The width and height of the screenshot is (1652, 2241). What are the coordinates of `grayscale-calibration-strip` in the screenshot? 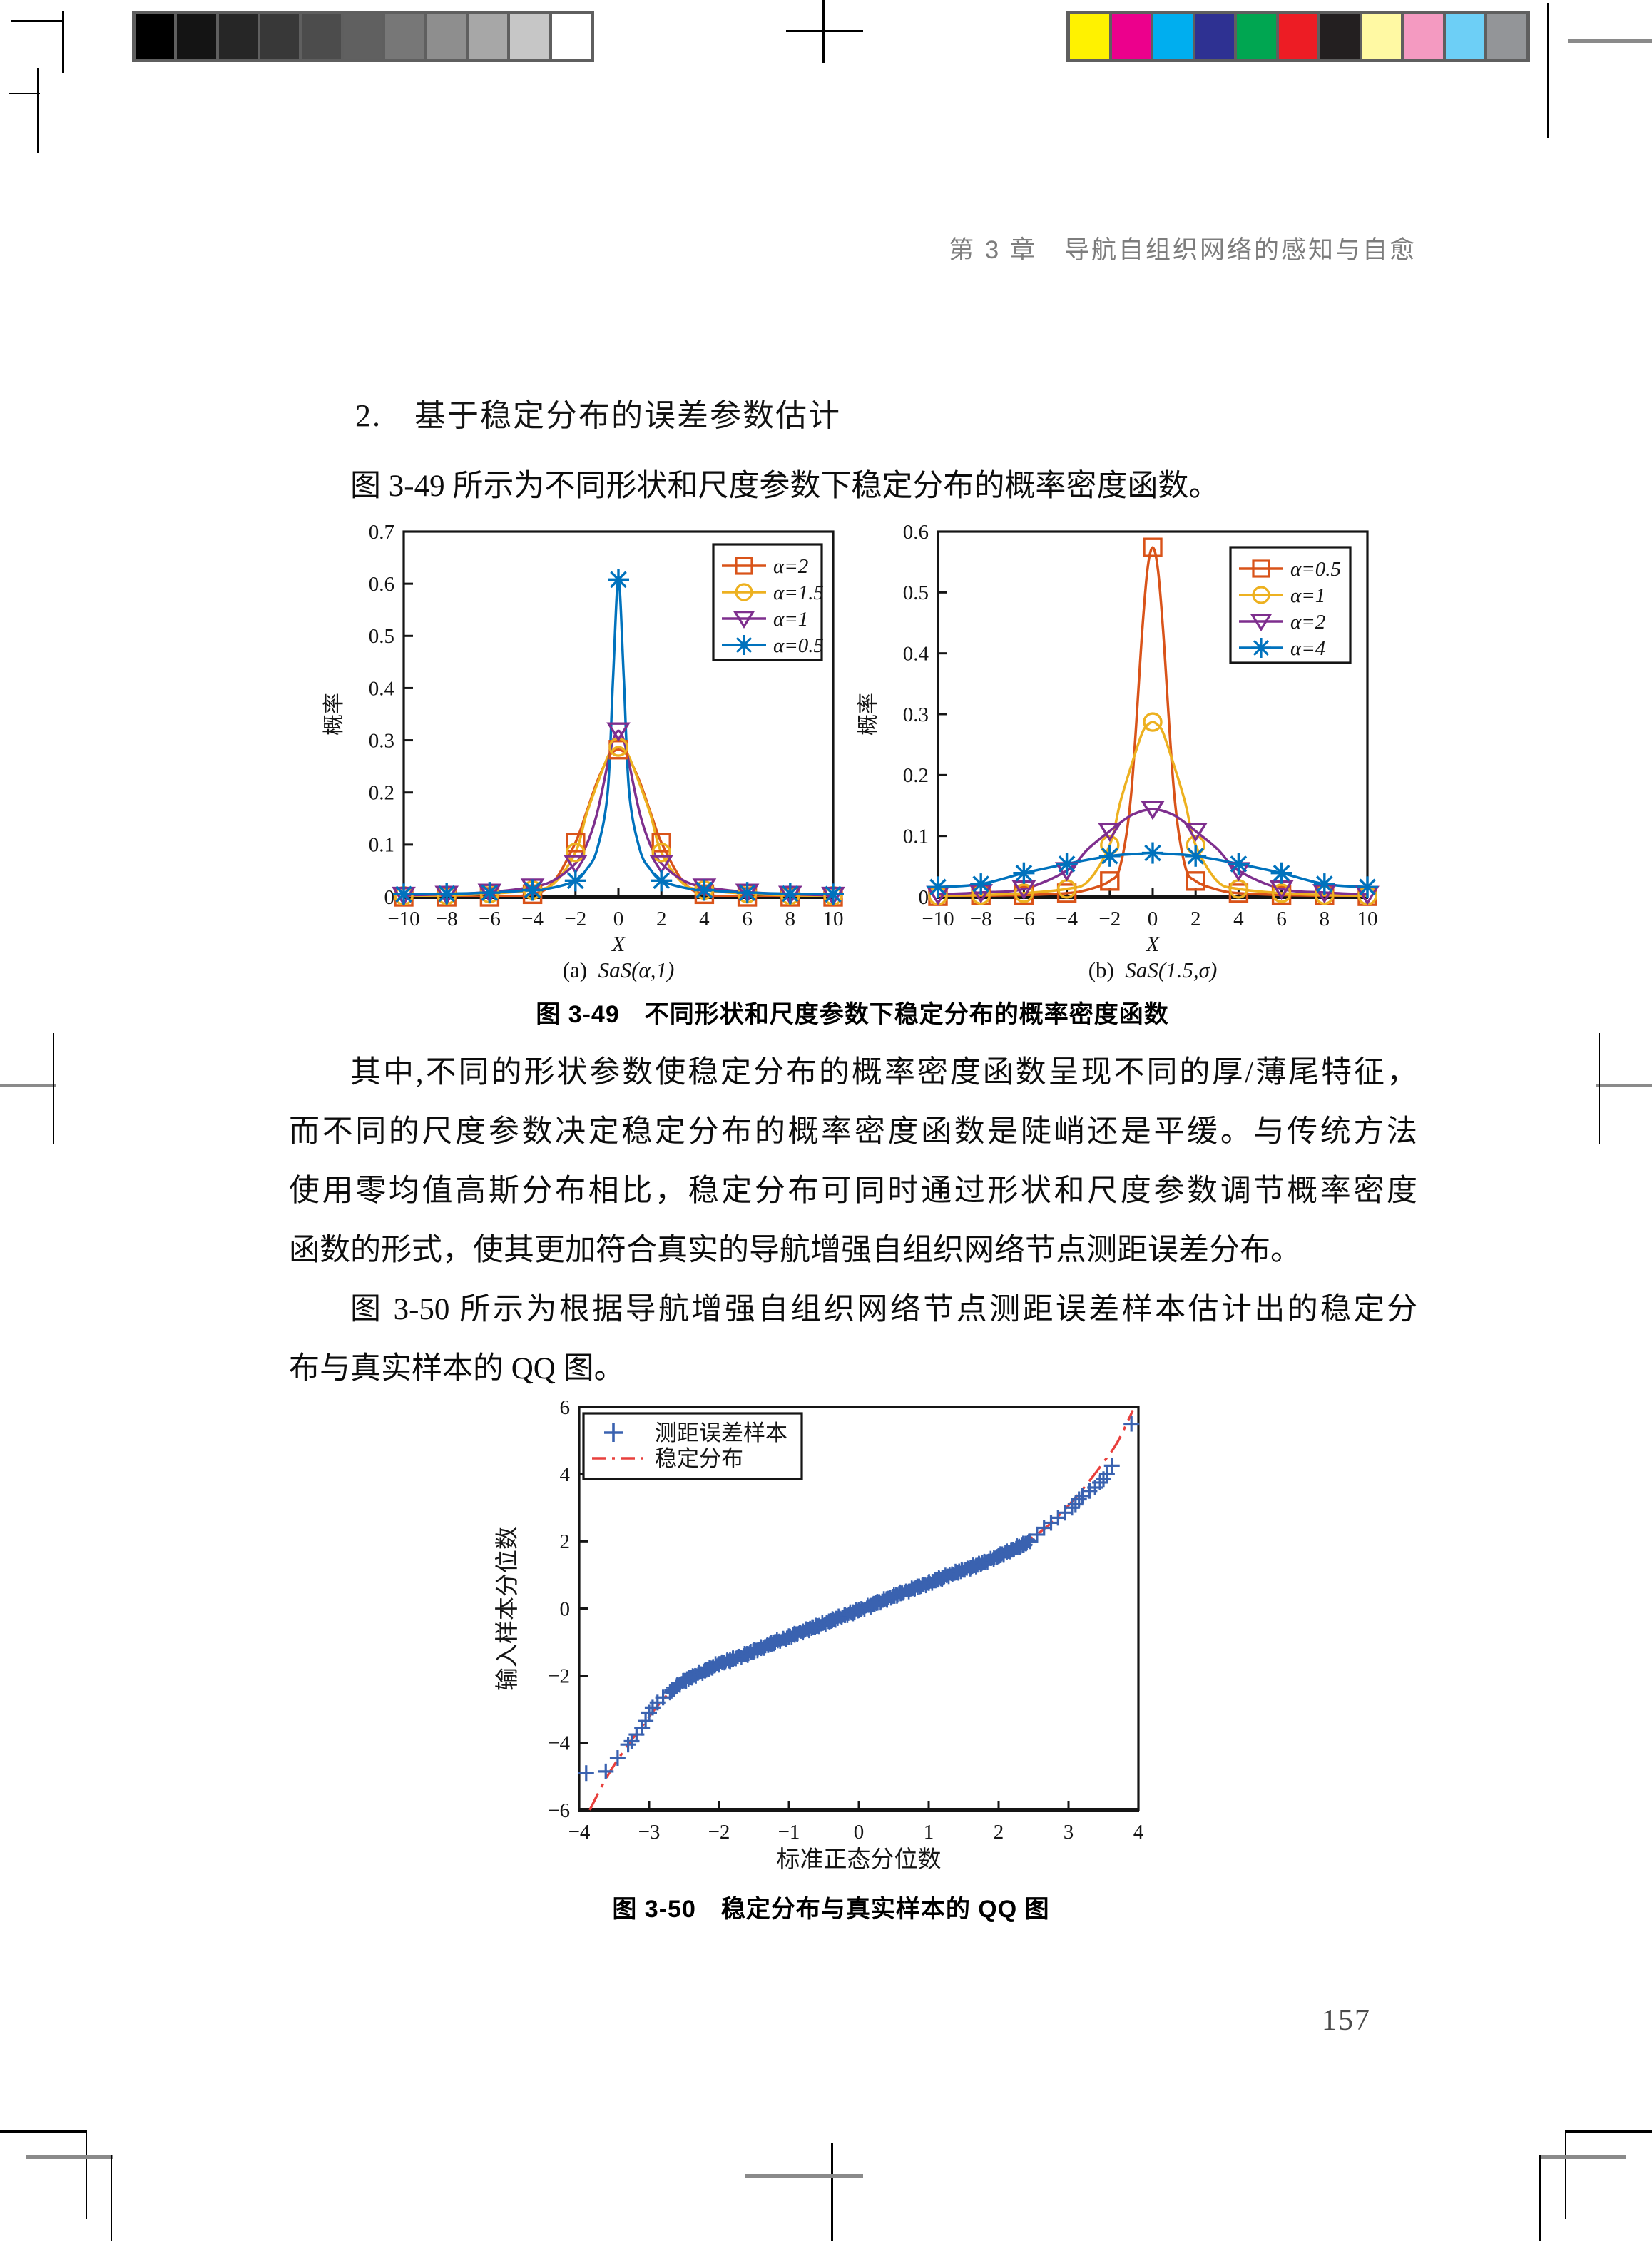 It's located at (363, 36).